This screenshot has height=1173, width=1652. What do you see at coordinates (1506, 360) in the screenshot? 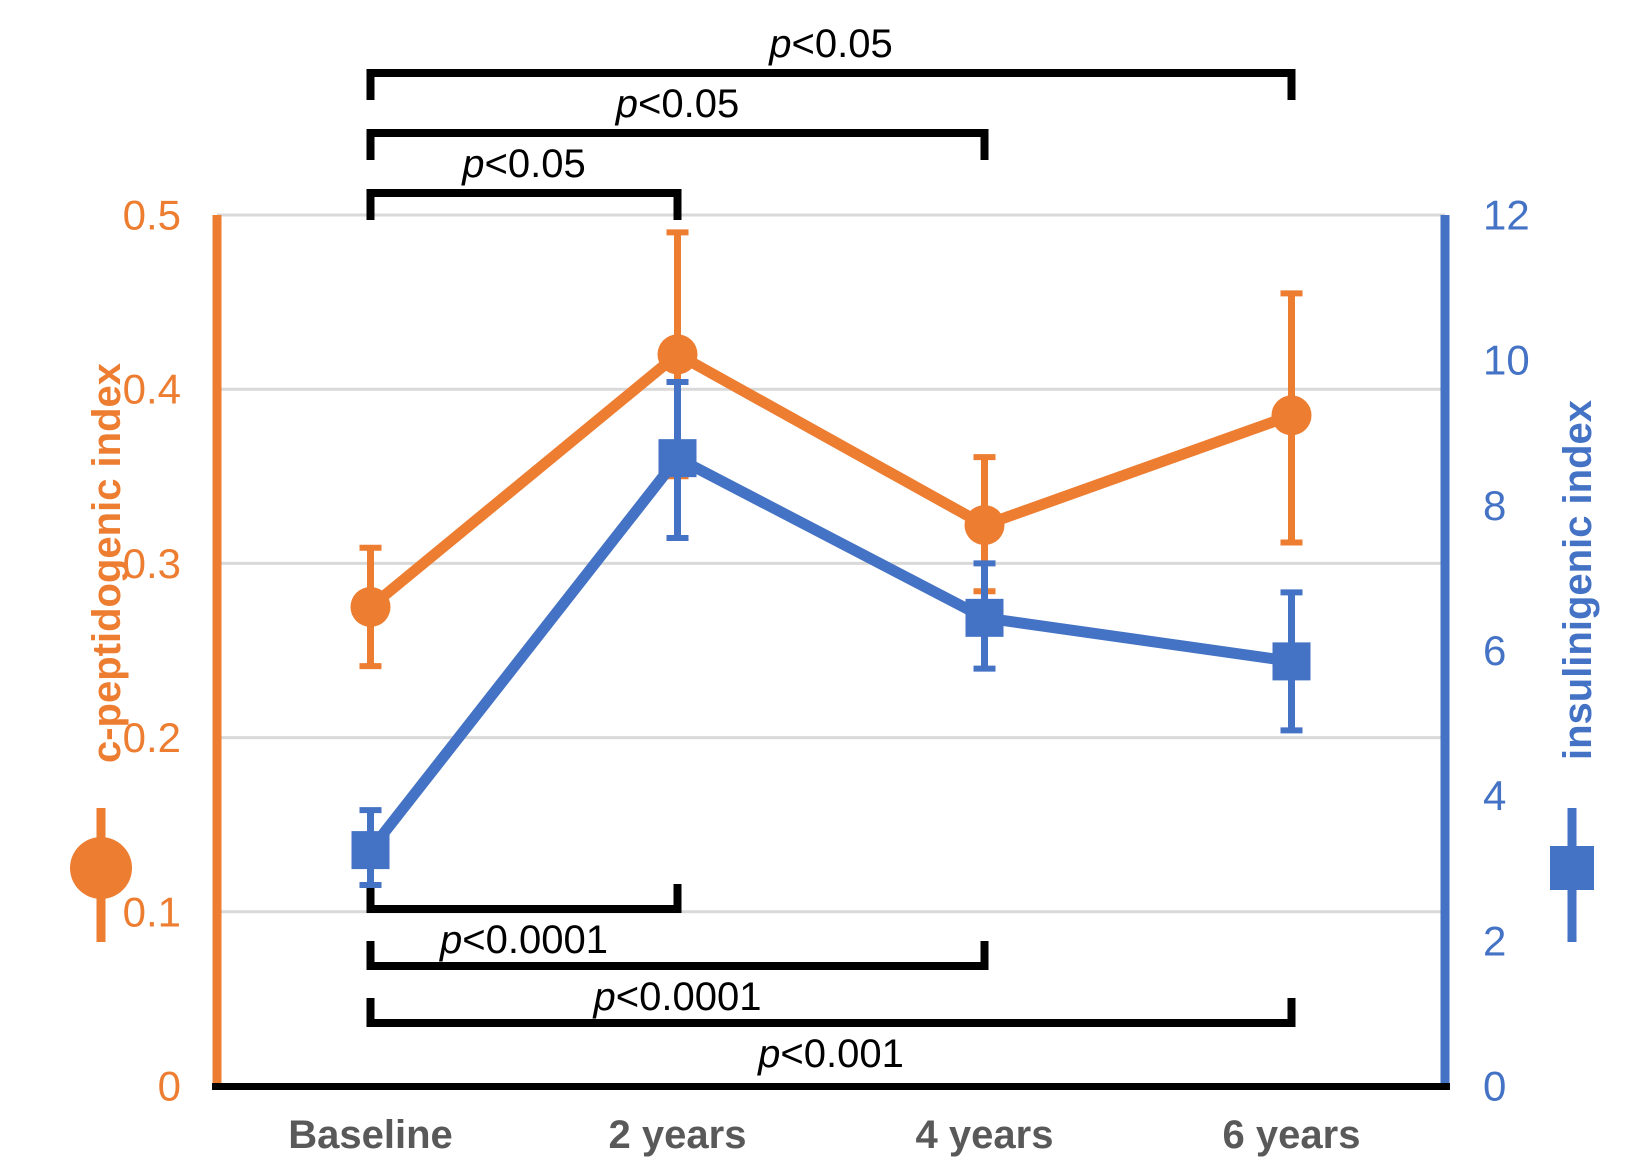
I see `right-axis-tick-label: 10` at bounding box center [1506, 360].